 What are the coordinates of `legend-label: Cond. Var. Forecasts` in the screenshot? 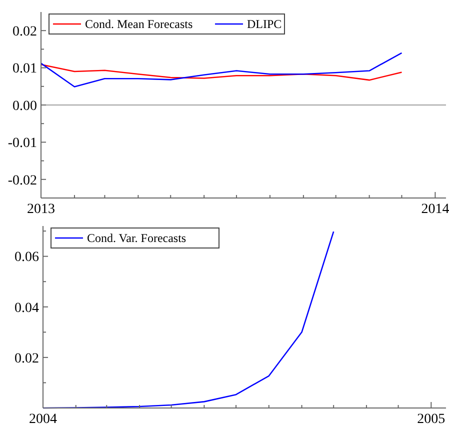 It's located at (136, 238).